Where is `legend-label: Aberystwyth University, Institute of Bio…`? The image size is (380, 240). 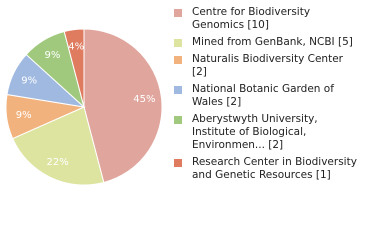 legend-label: Aberystwyth University, Institute of Bio… is located at coordinates (255, 132).